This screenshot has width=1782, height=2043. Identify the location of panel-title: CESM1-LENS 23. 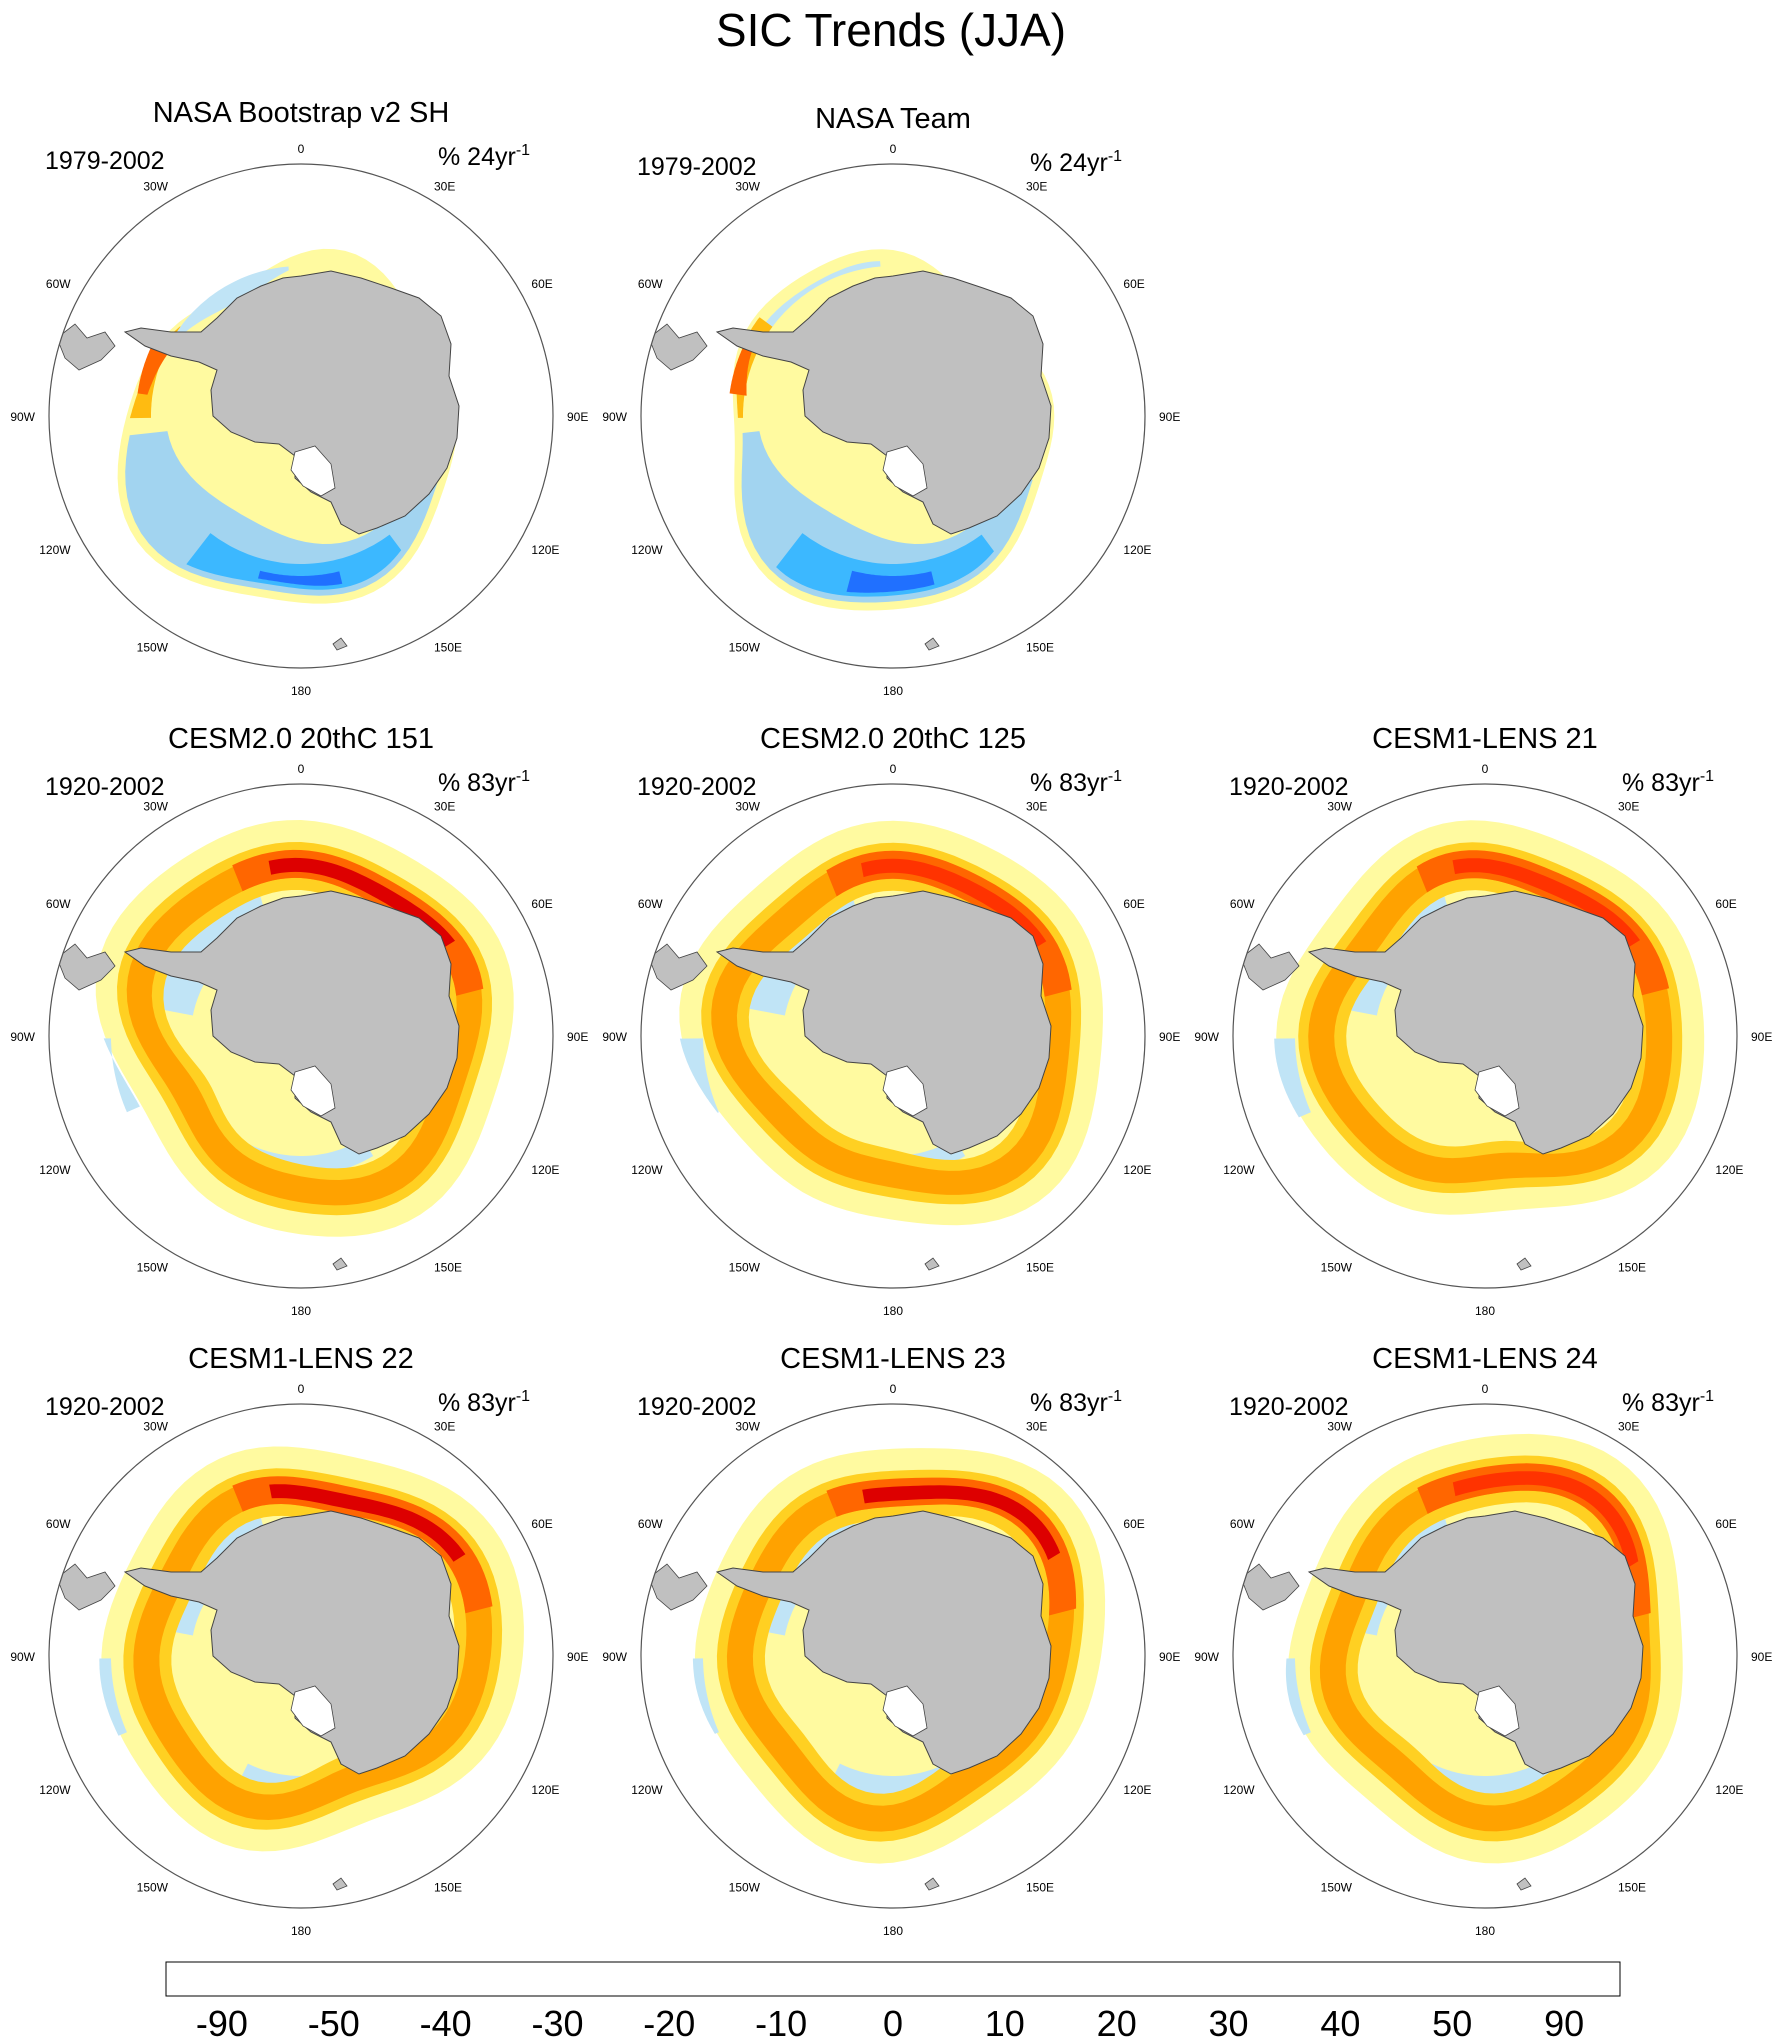
(893, 1359).